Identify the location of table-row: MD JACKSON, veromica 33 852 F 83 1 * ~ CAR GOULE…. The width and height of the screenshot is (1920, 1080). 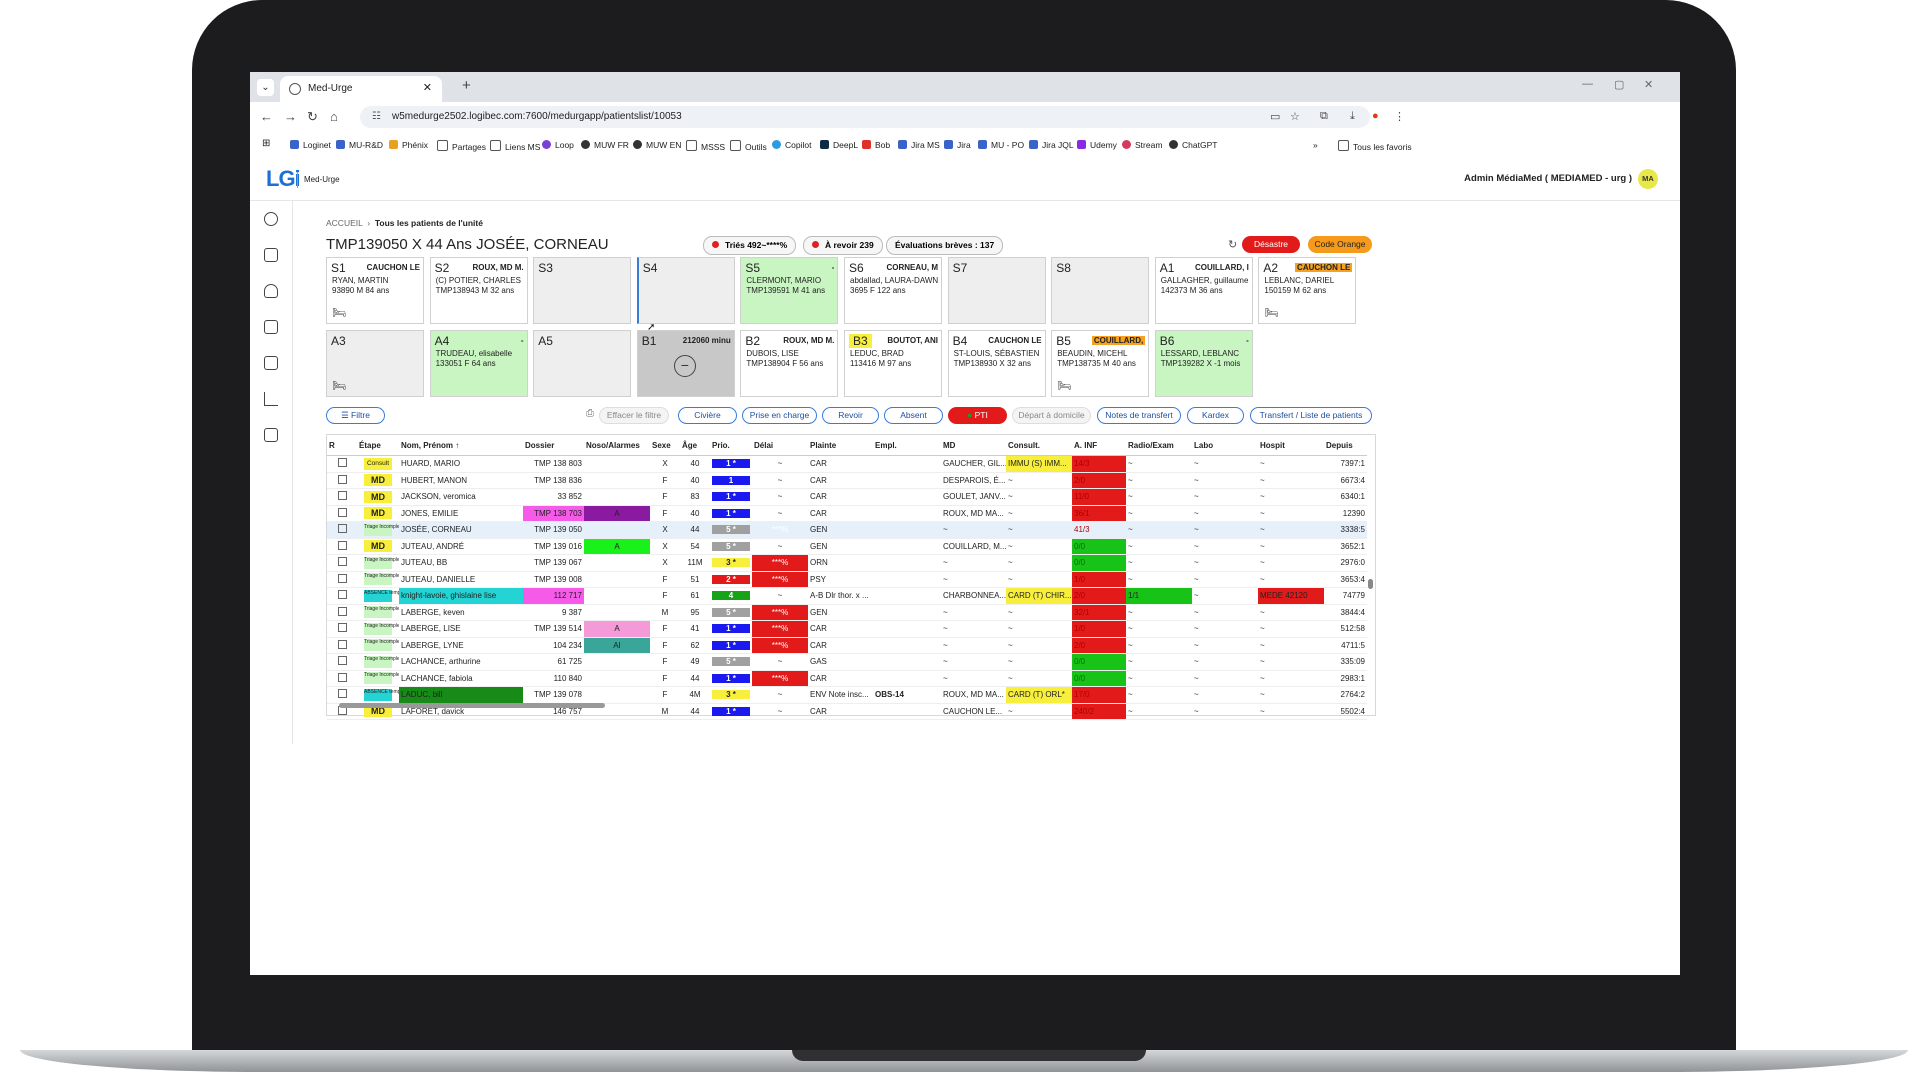
(847, 497).